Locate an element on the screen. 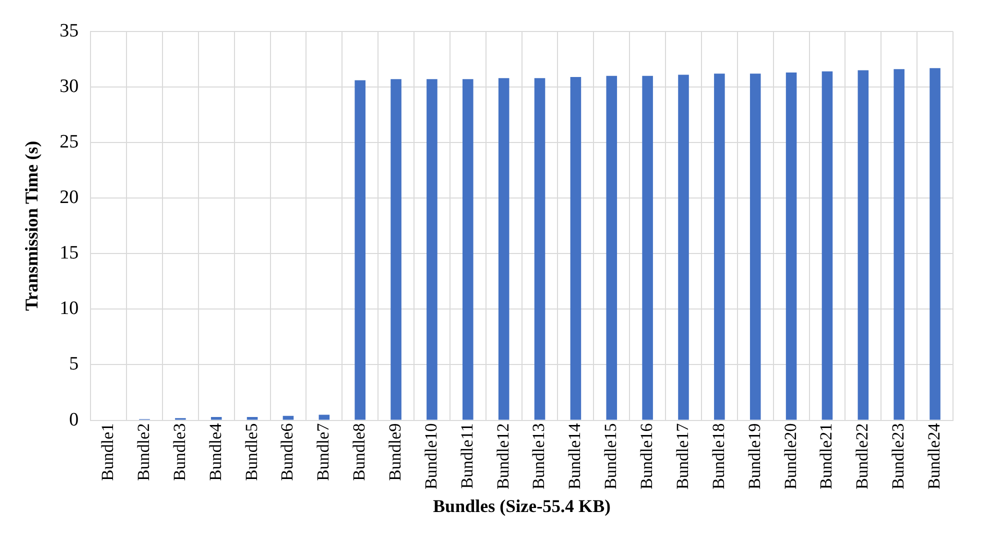  y-axis-title: Transmission Time (s) is located at coordinates (31, 225).